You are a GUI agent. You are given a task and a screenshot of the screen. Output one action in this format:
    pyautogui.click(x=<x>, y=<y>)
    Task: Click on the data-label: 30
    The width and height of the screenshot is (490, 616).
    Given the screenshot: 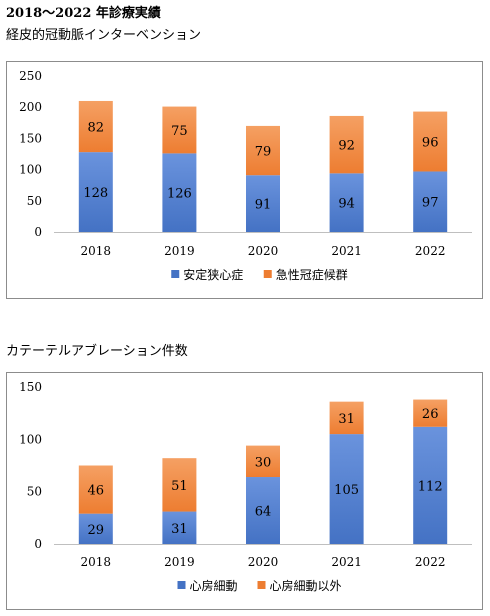 What is the action you would take?
    pyautogui.click(x=263, y=462)
    